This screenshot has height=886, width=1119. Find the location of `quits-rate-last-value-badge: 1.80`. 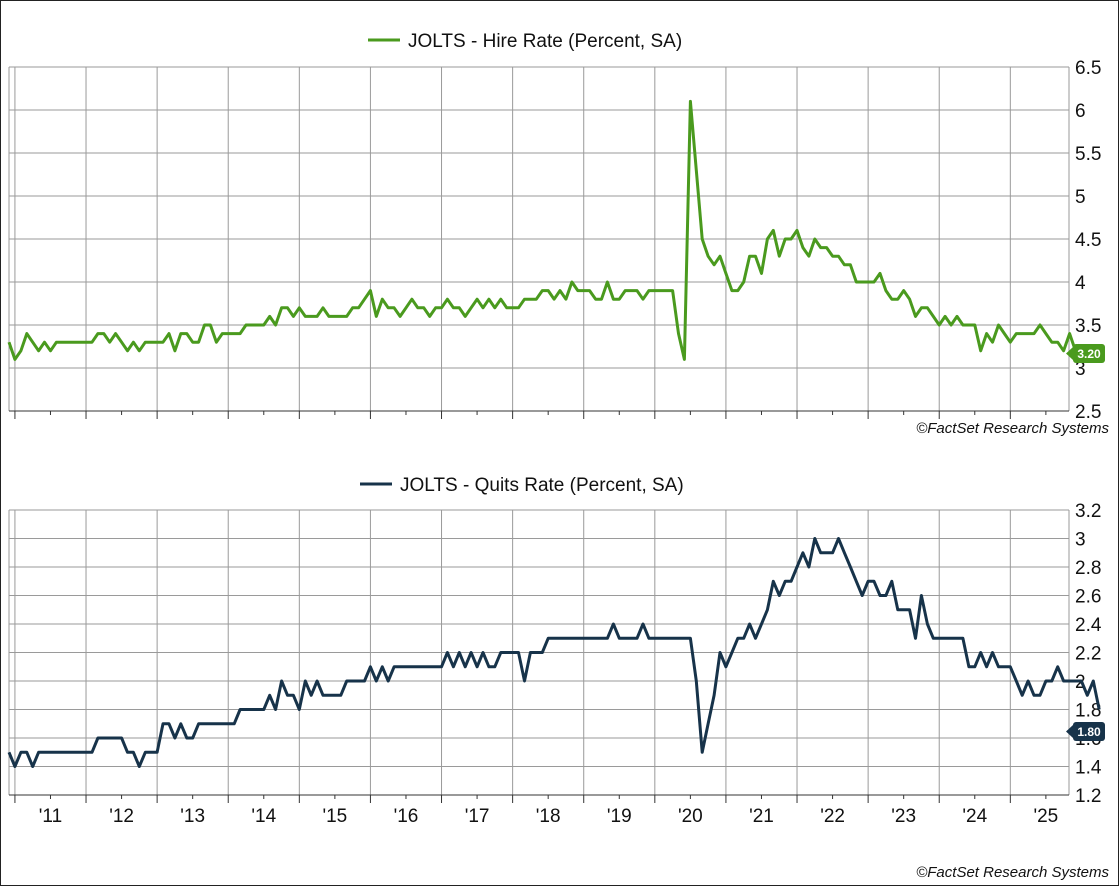

quits-rate-last-value-badge: 1.80 is located at coordinates (1085, 731).